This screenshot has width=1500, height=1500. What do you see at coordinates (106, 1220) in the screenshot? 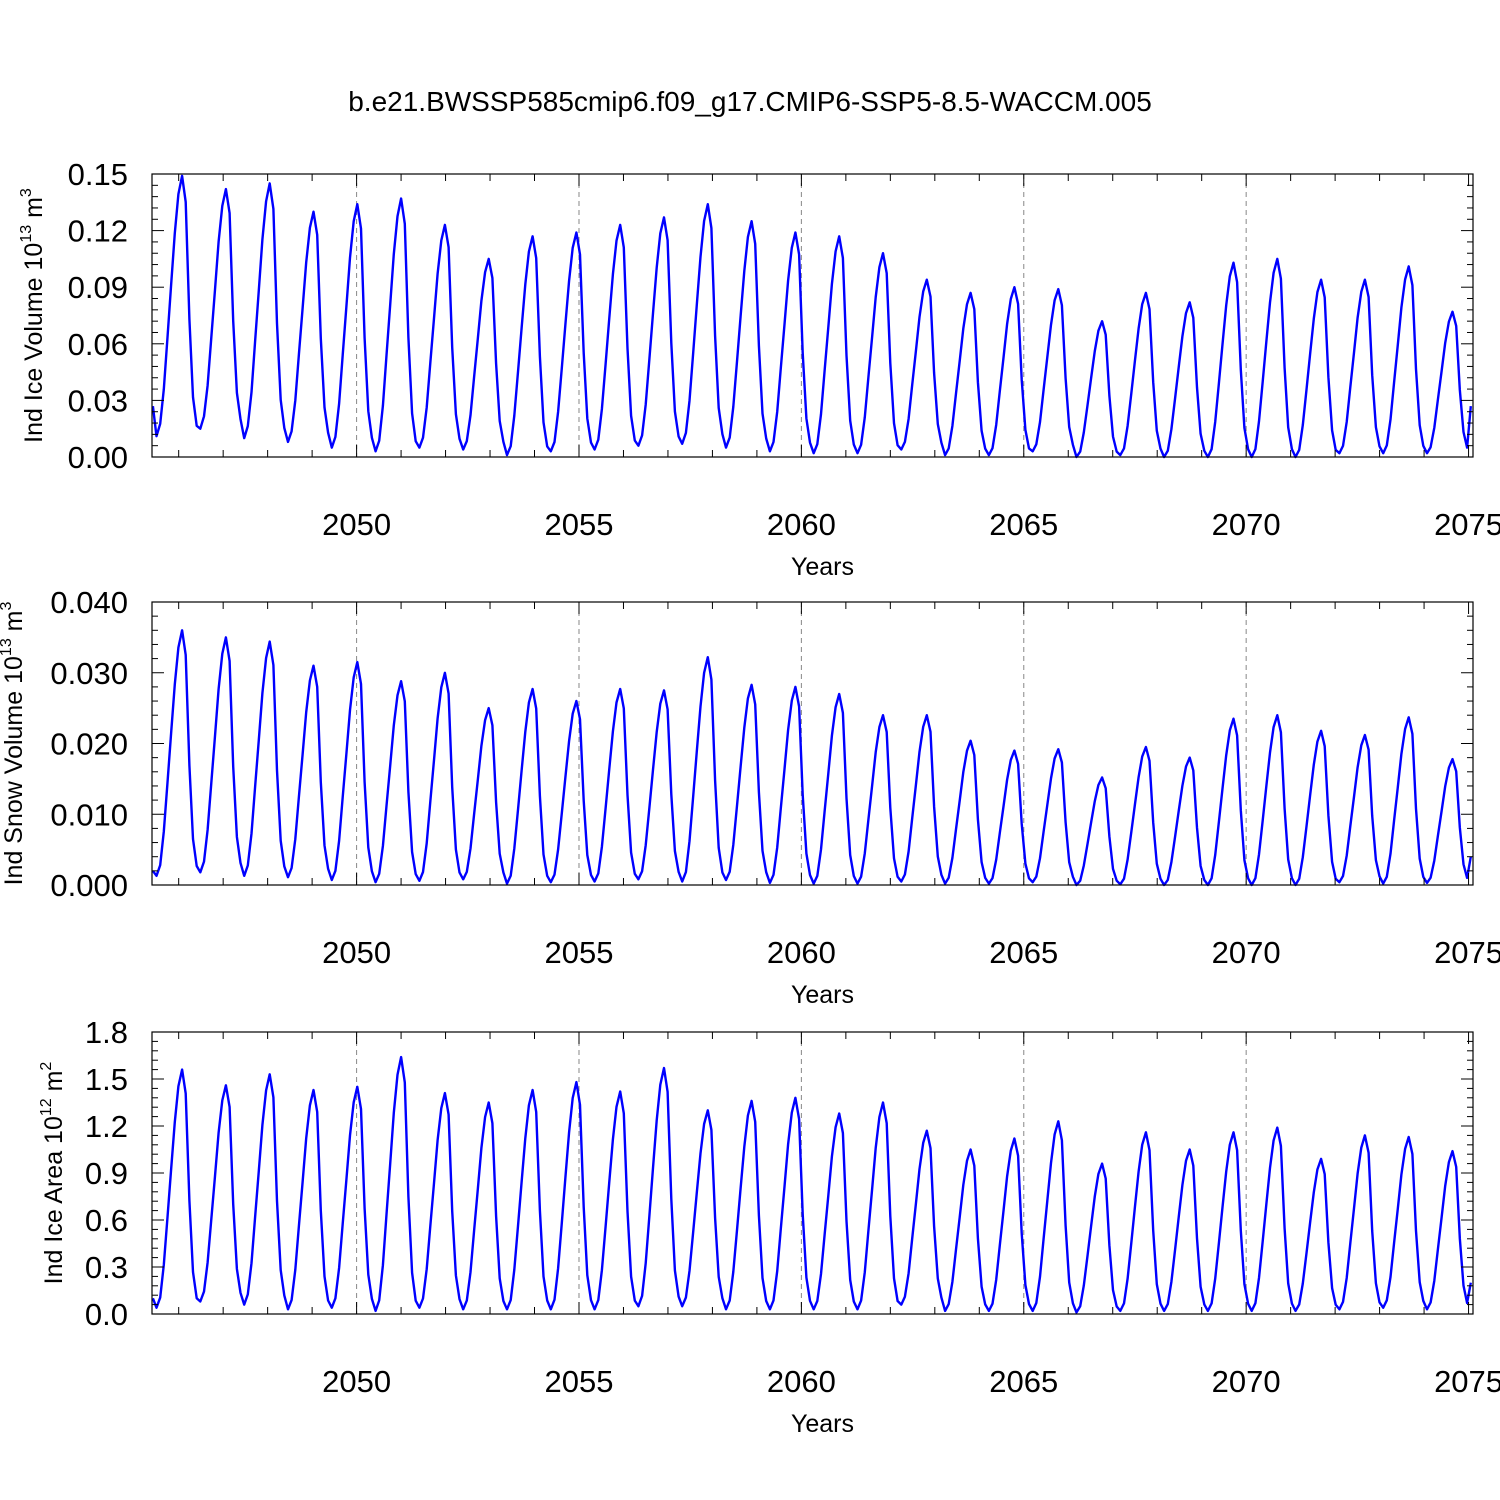
I see `y-tick-label: 0.6` at bounding box center [106, 1220].